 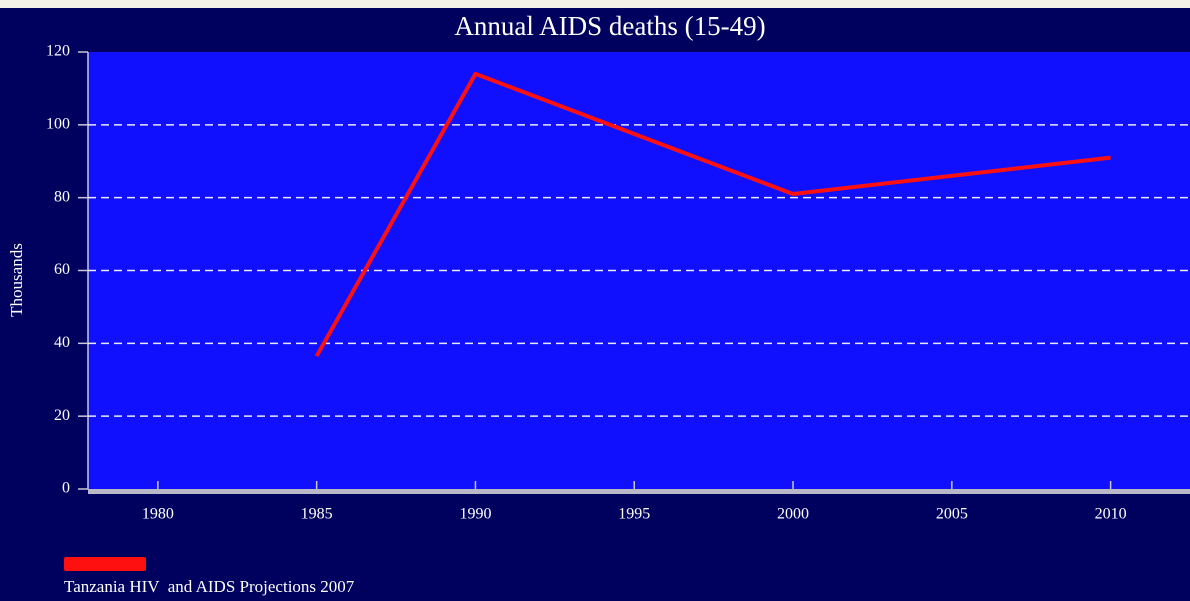 I want to click on x-tick-label: 1990, so click(x=475, y=514).